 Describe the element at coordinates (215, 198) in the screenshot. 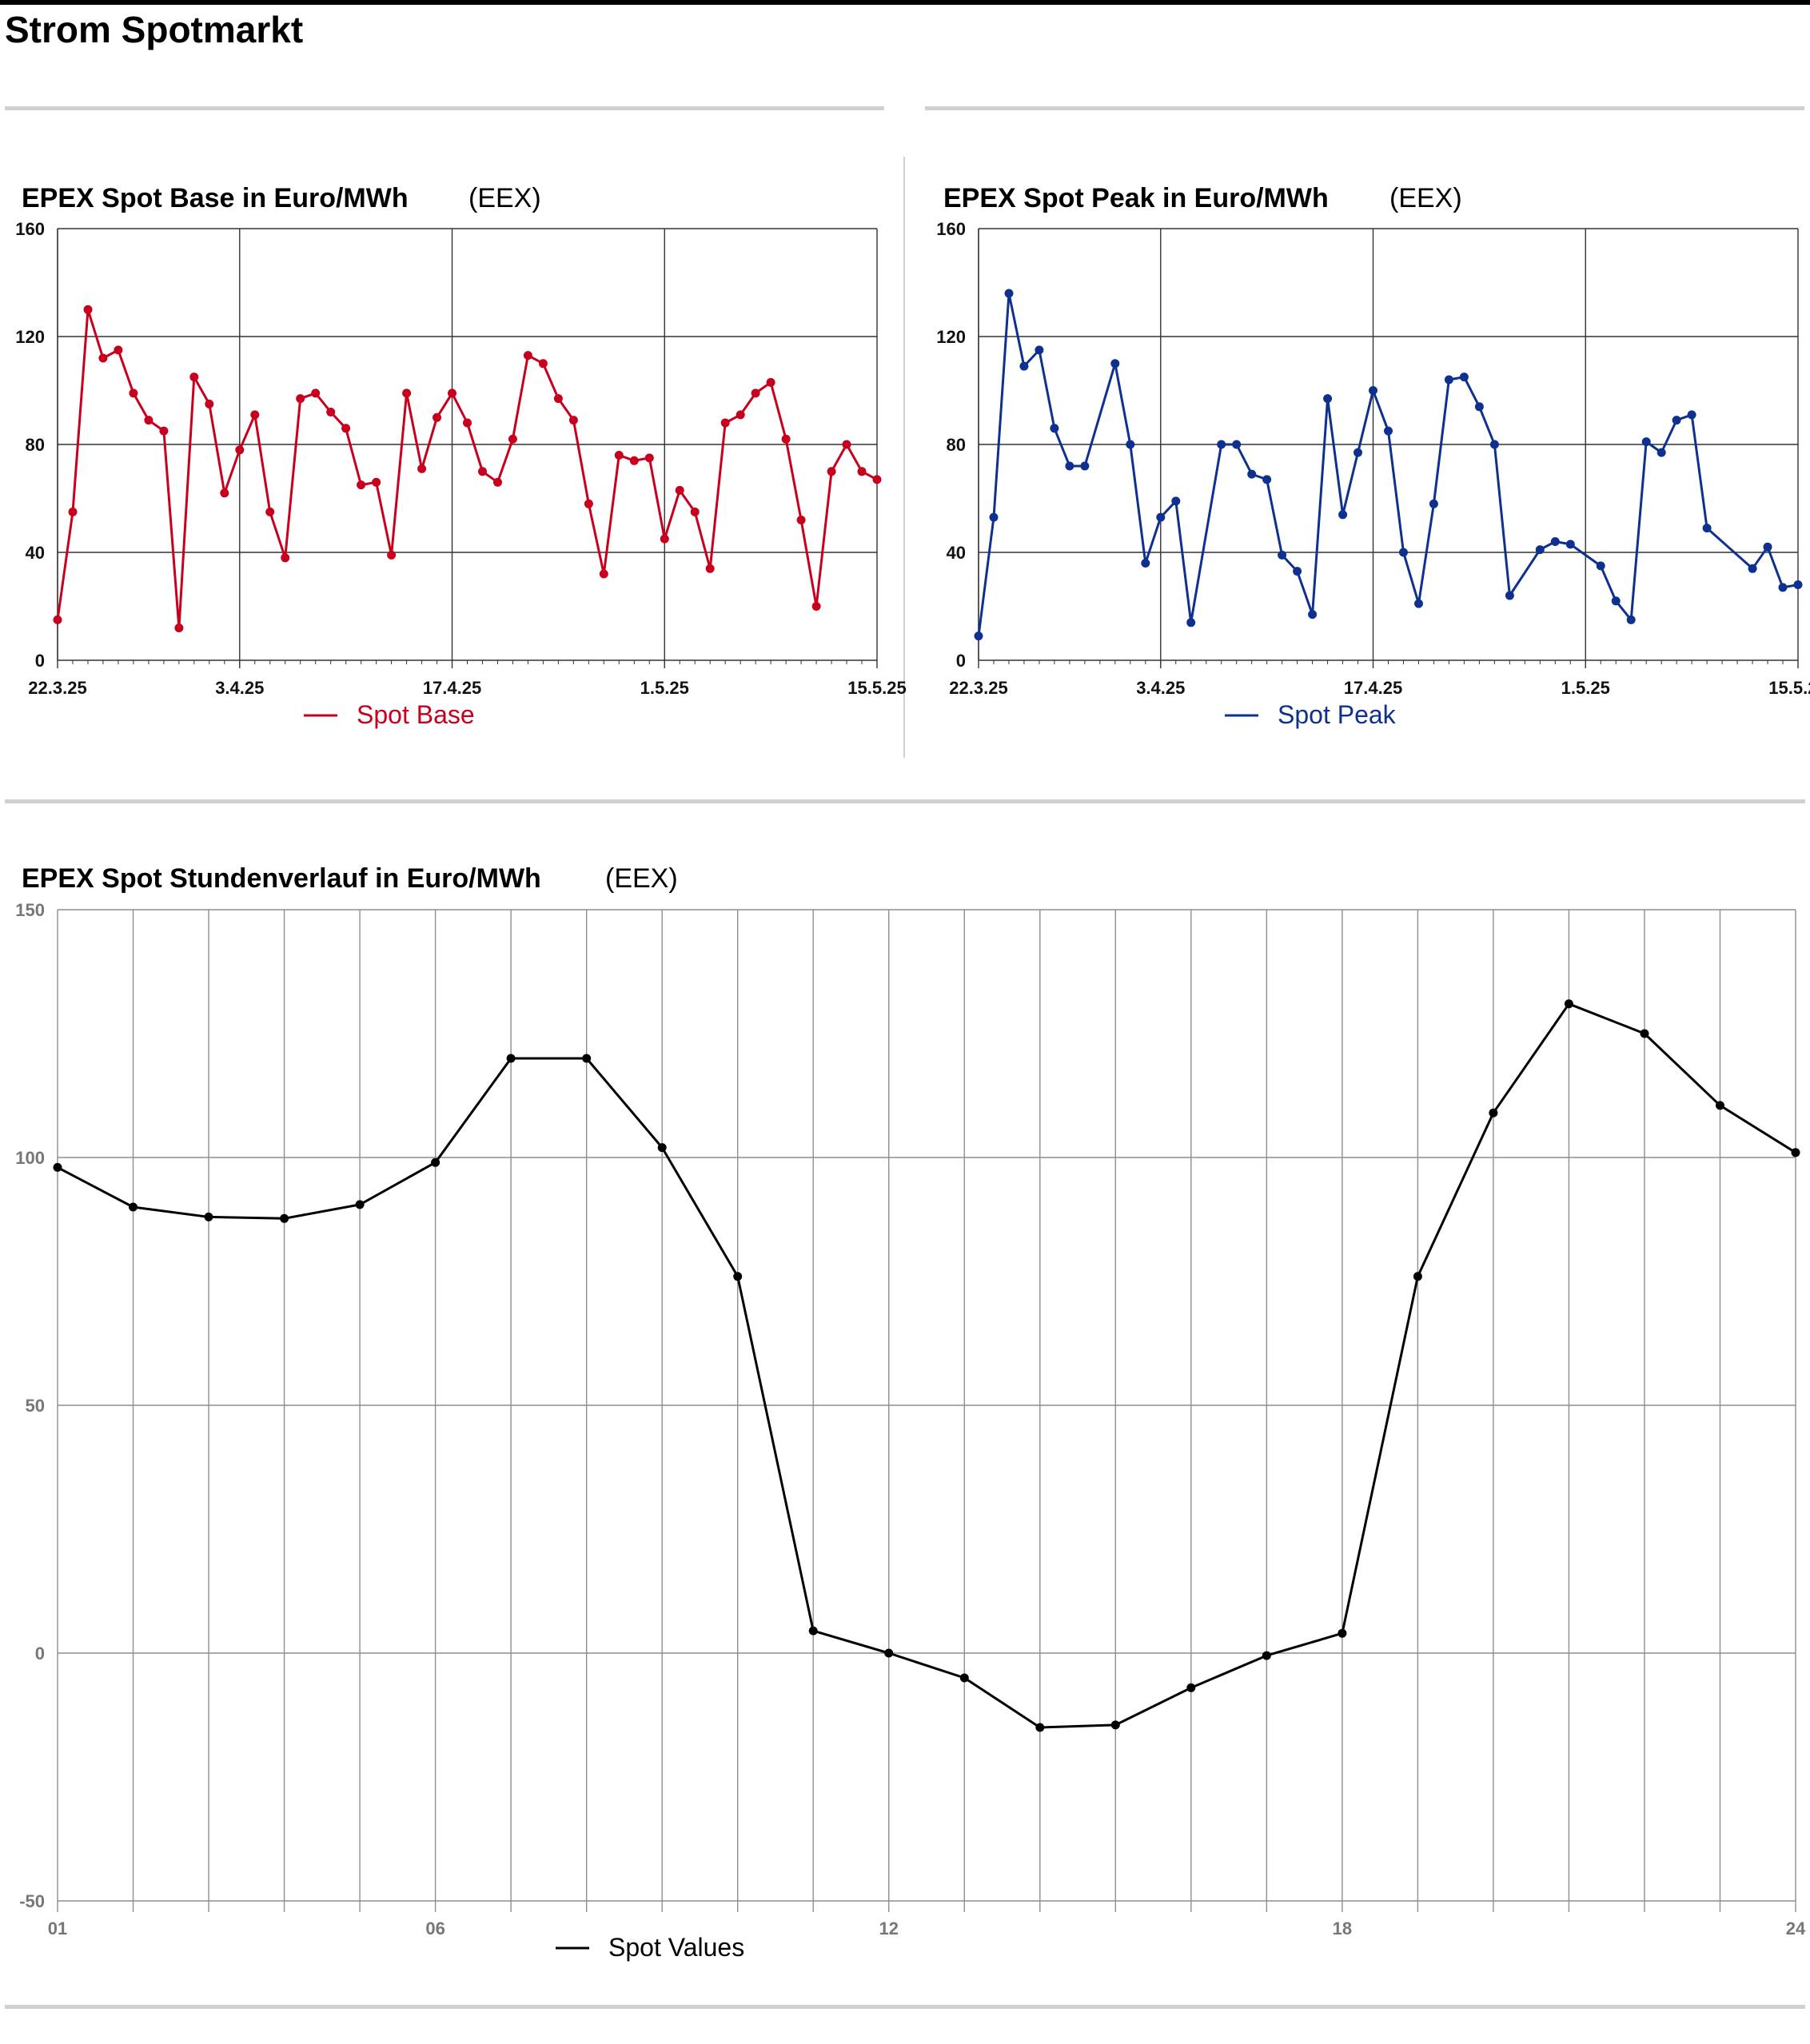

I see `base-title: EPEX Spot Base in Euro/MWh` at that location.